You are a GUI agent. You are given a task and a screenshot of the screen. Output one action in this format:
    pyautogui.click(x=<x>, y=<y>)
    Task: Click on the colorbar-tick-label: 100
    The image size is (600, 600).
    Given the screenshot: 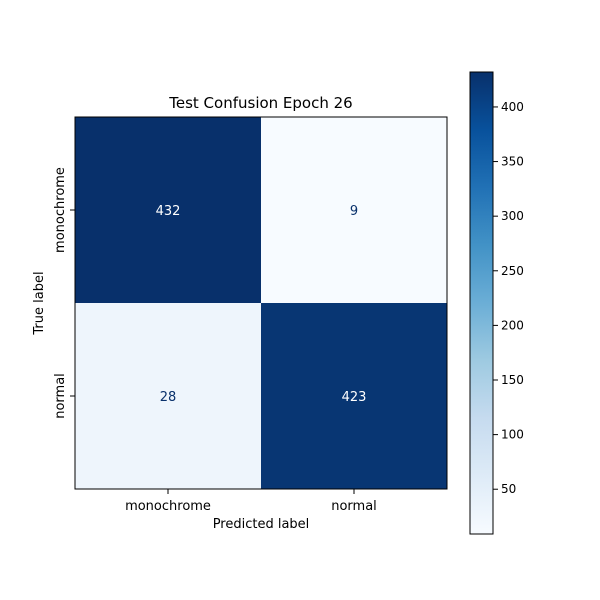 What is the action you would take?
    pyautogui.click(x=512, y=435)
    